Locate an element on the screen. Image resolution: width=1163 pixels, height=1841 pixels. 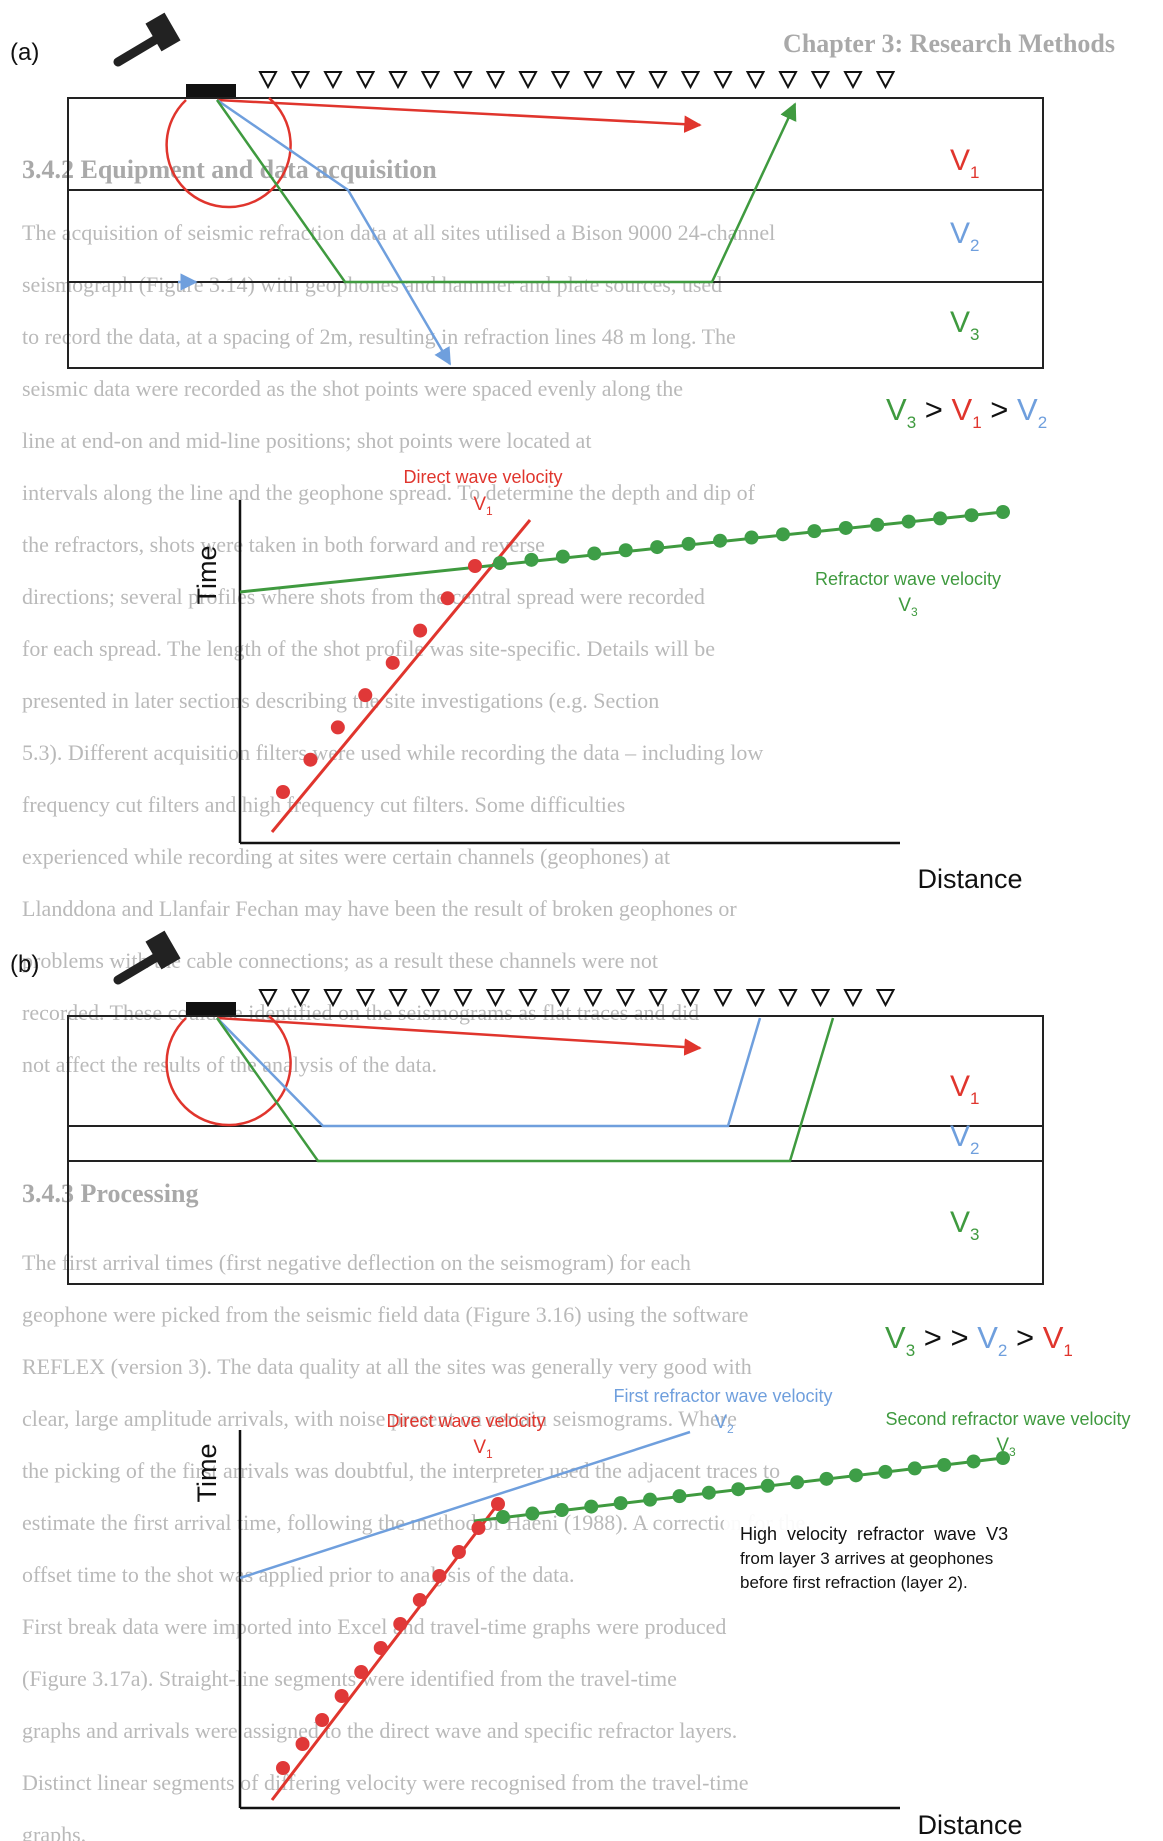
refractor-wave-label-a: Refractor wave velocity is located at coordinates (908, 579).